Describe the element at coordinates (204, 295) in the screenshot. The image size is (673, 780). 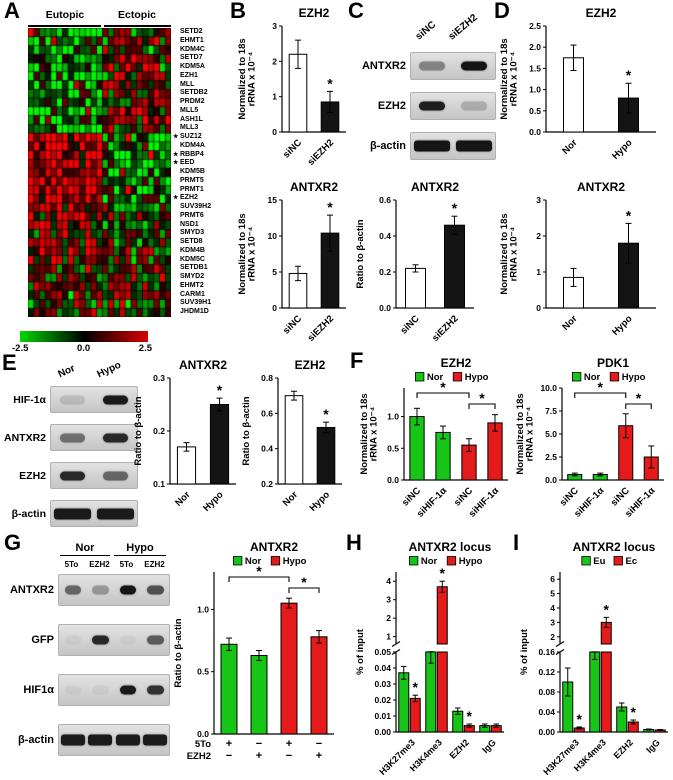
I see `gene-label: CARM1` at that location.